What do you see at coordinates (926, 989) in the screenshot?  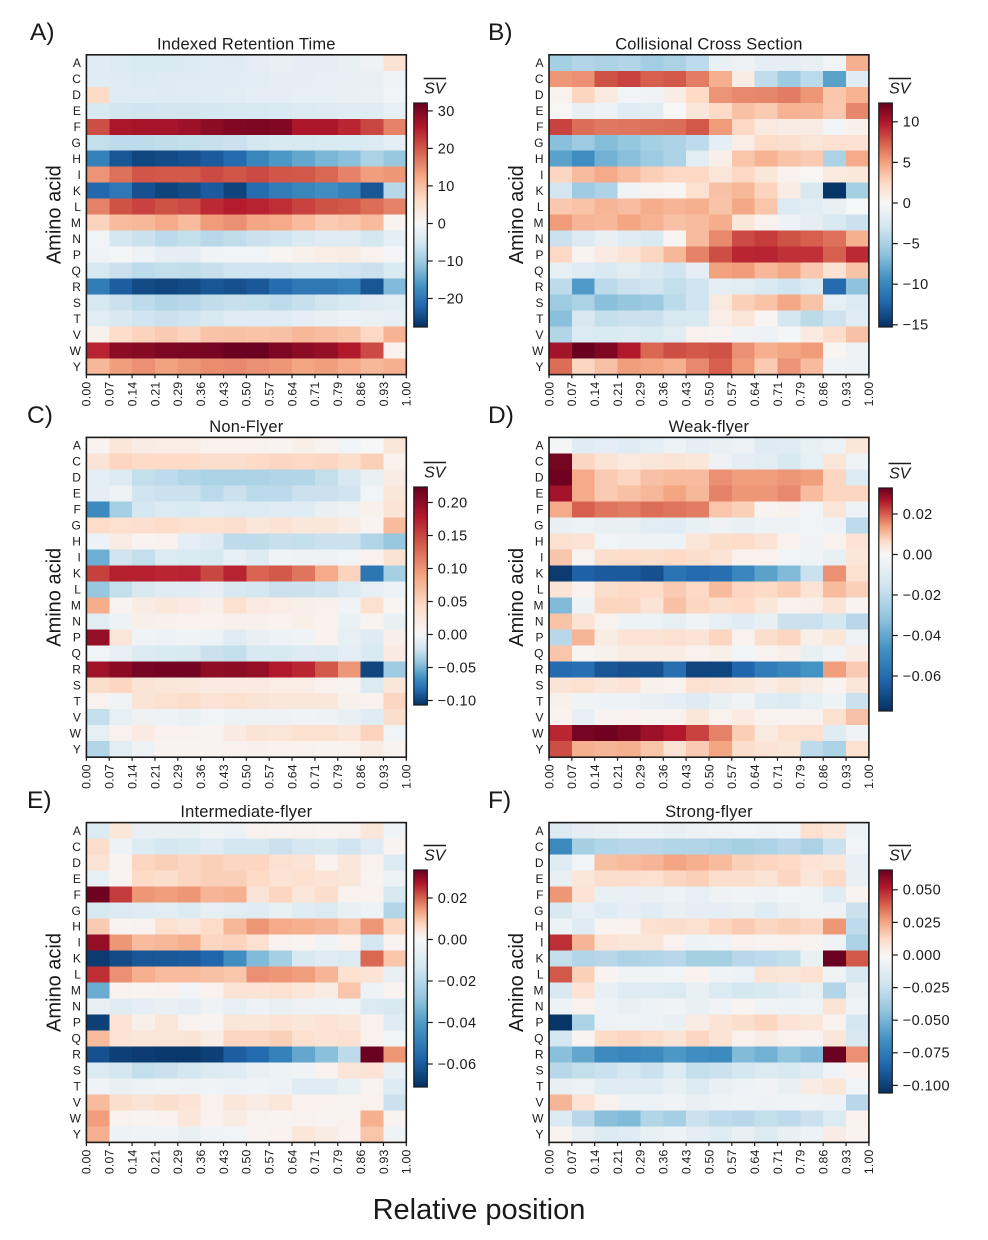 I see `svg-text: −0.025` at bounding box center [926, 989].